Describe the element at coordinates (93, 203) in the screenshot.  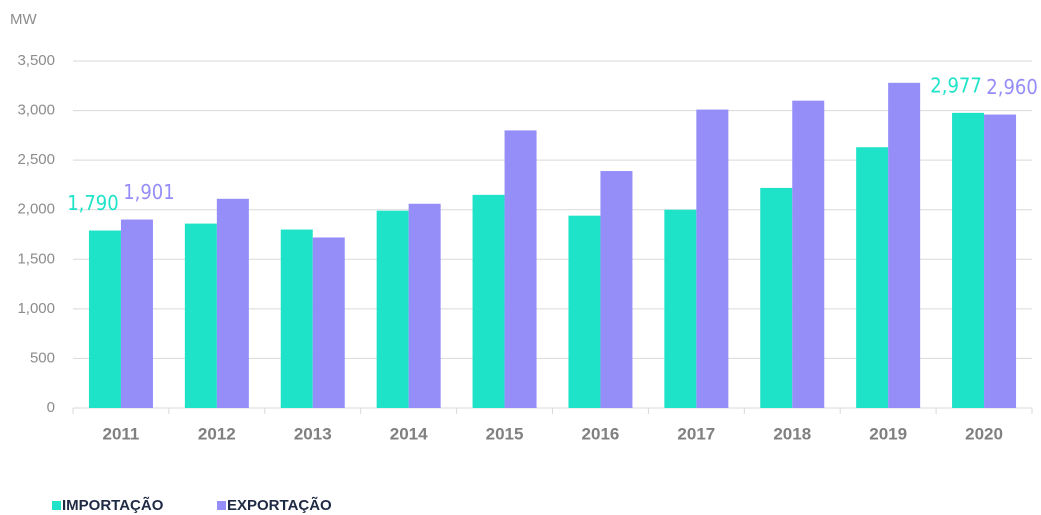
I see `data-label: 1,790` at that location.